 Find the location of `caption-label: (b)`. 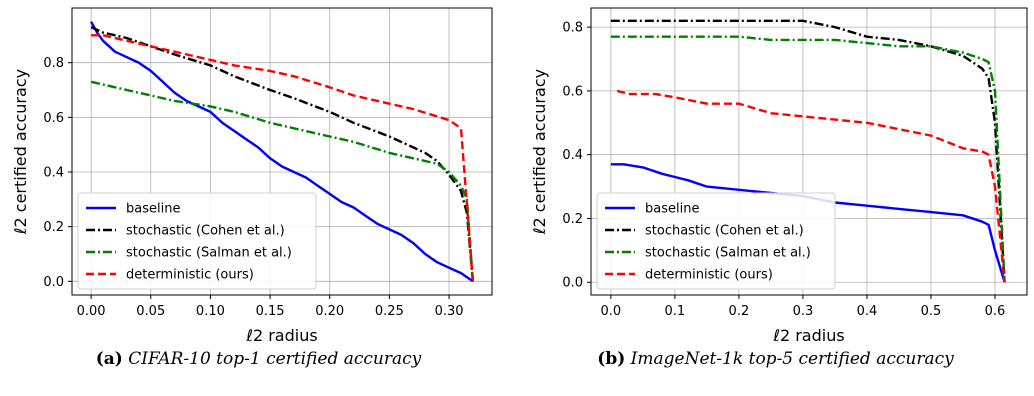

caption-label: (b) is located at coordinates (611, 359).